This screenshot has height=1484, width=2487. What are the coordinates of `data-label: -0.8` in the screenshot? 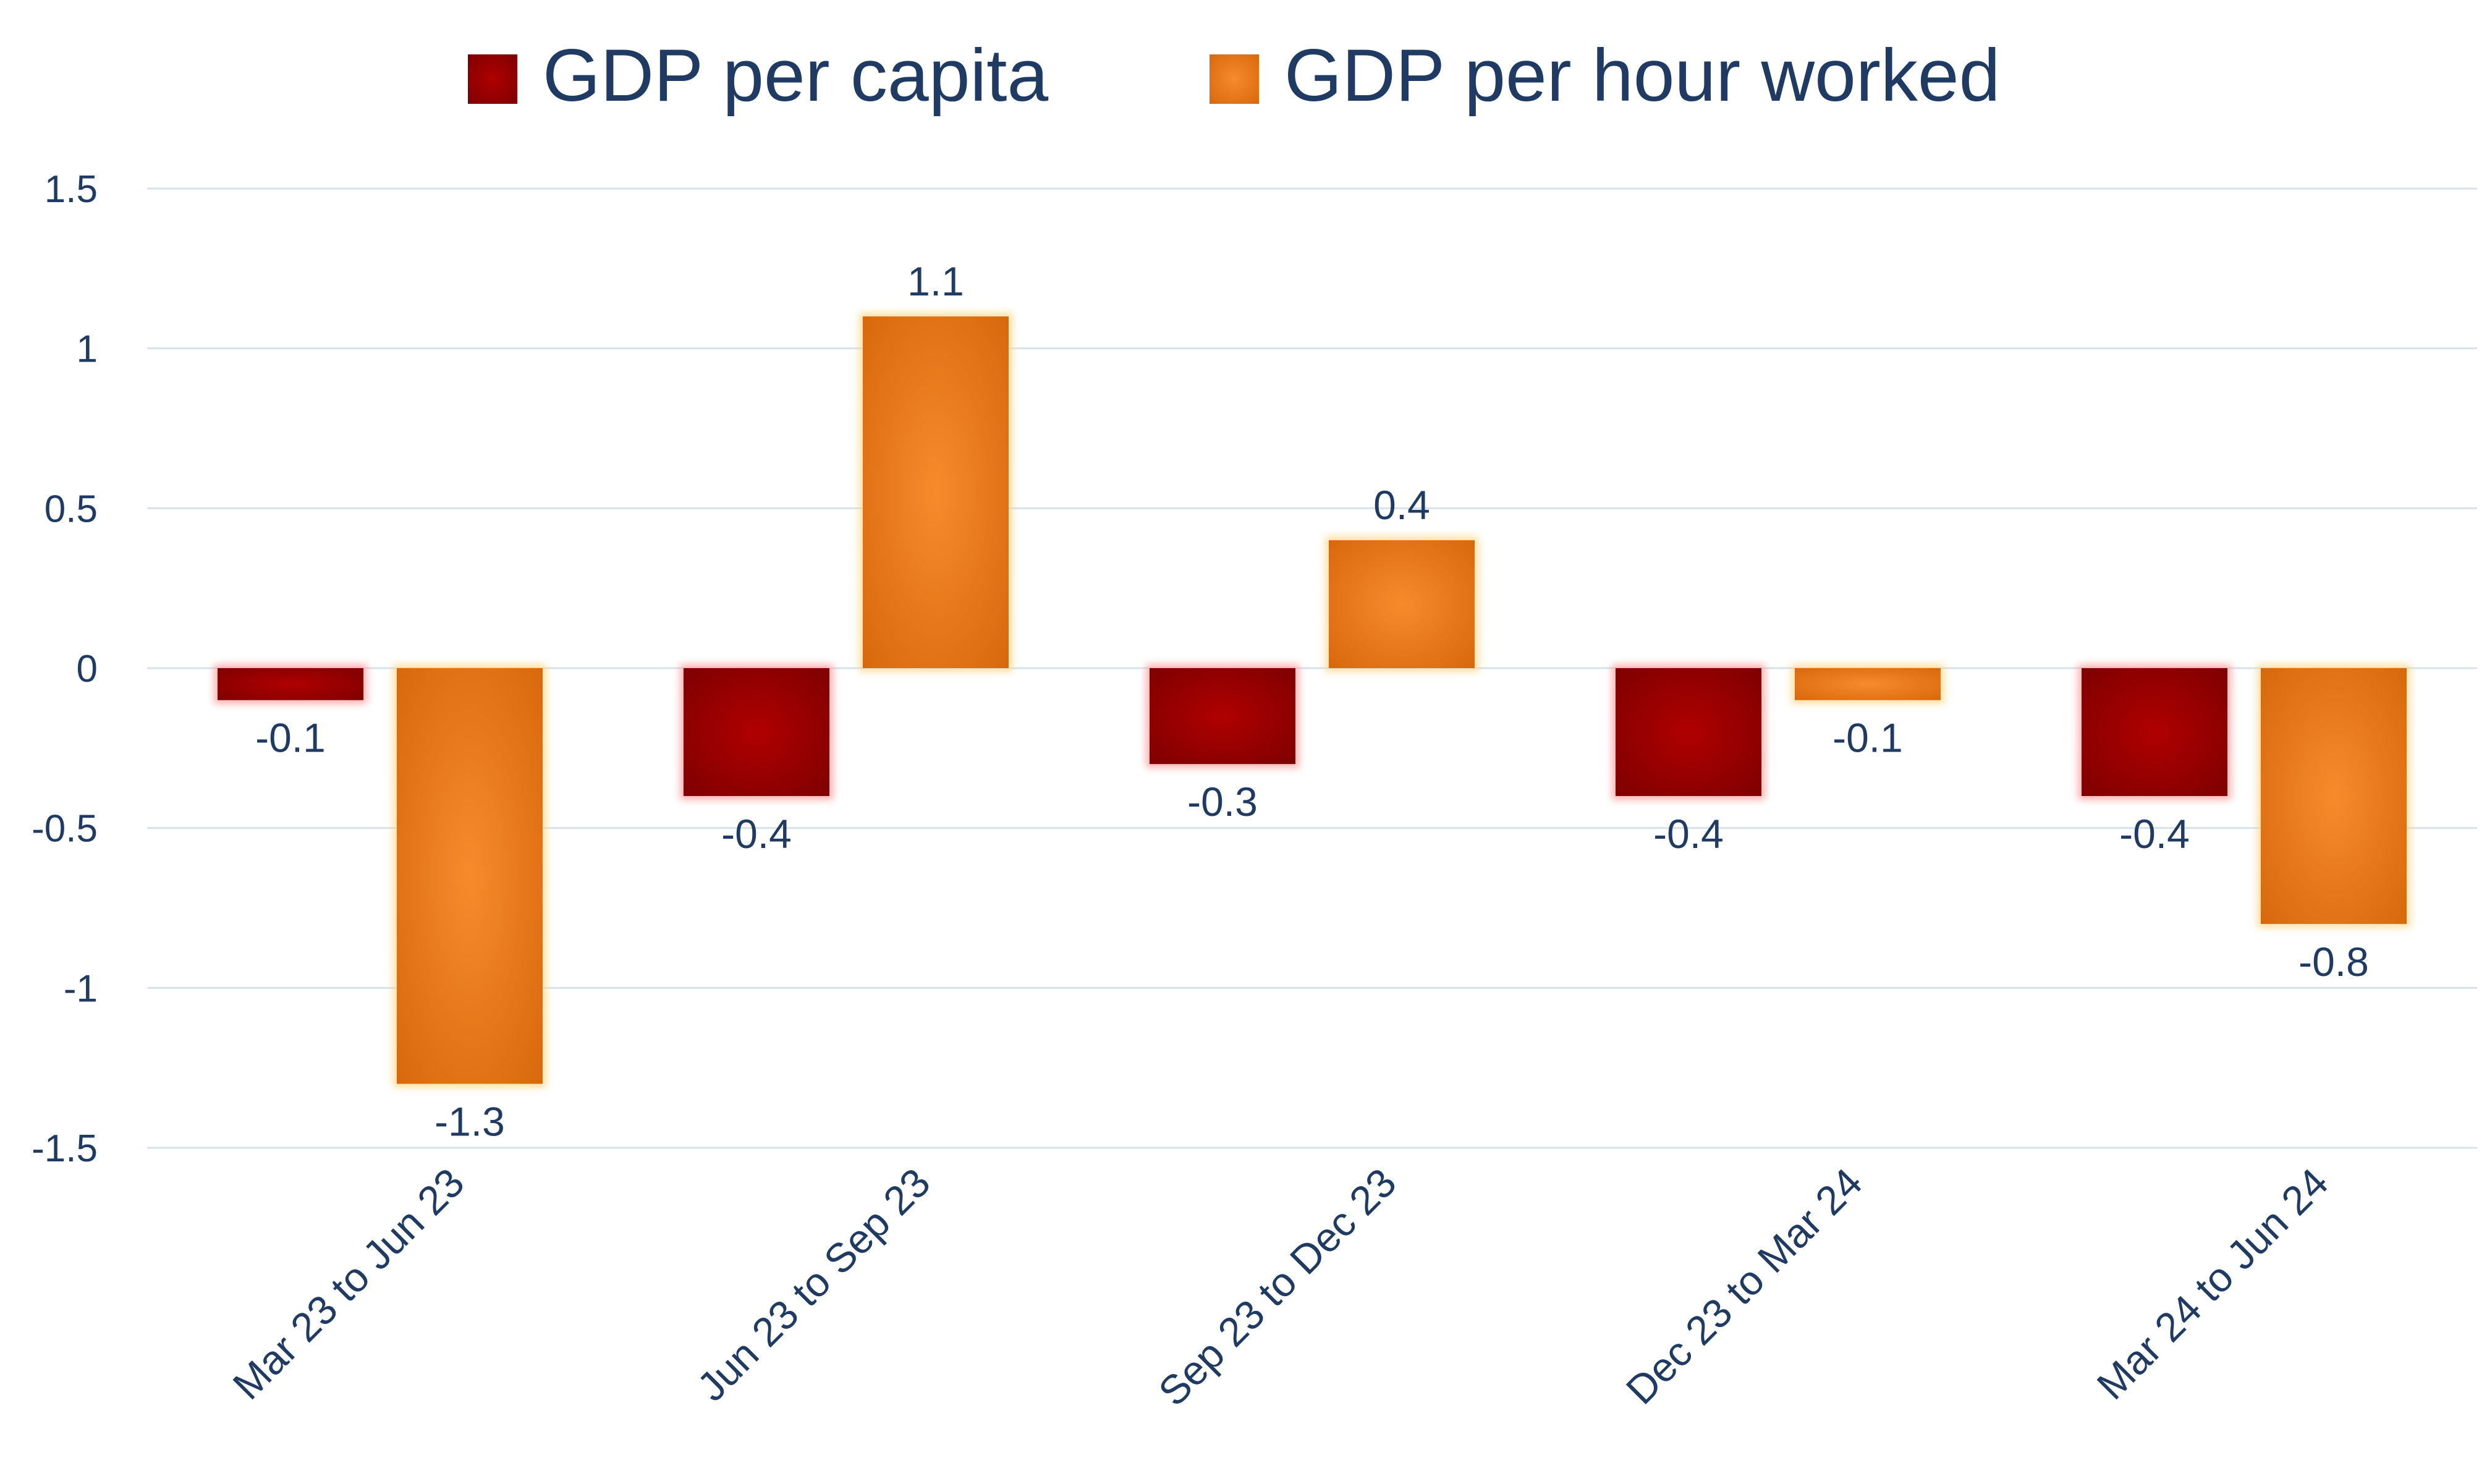 It's located at (2333, 962).